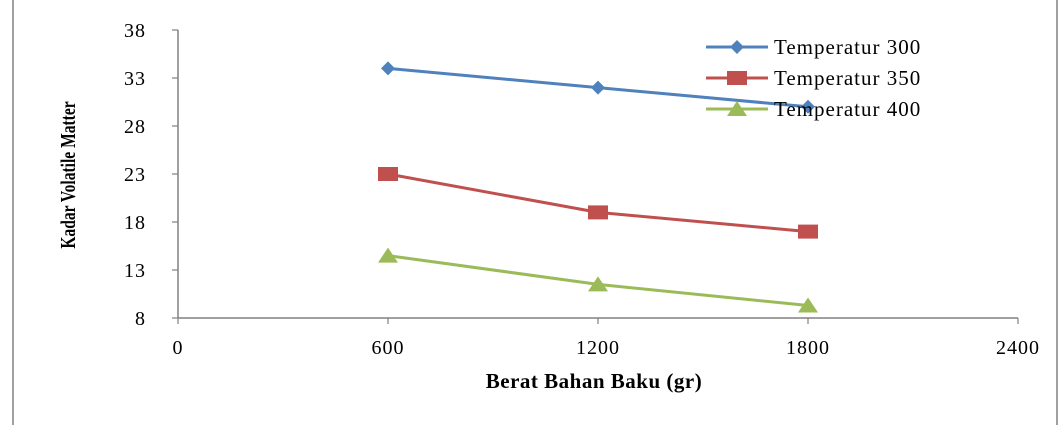  I want to click on x-tick-label: 1800, so click(808, 348).